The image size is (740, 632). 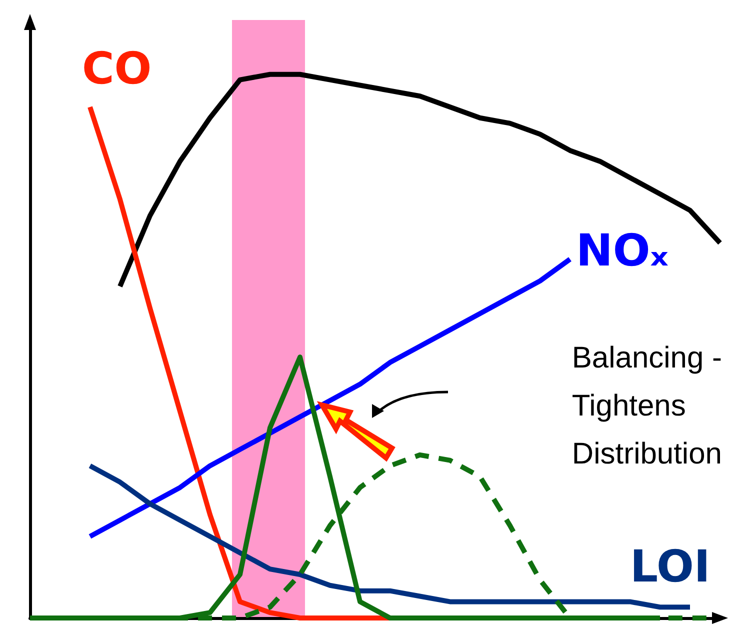 What do you see at coordinates (622, 251) in the screenshot?
I see `series-label: NOₓ` at bounding box center [622, 251].